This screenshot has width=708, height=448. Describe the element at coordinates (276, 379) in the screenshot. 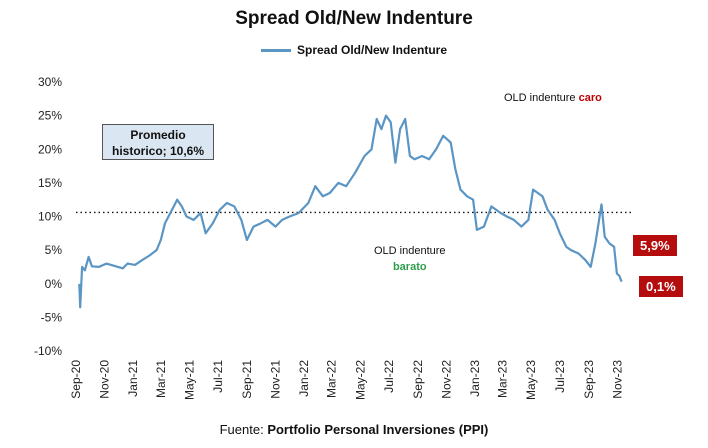

I see `x-tick-label: Nov-21` at that location.